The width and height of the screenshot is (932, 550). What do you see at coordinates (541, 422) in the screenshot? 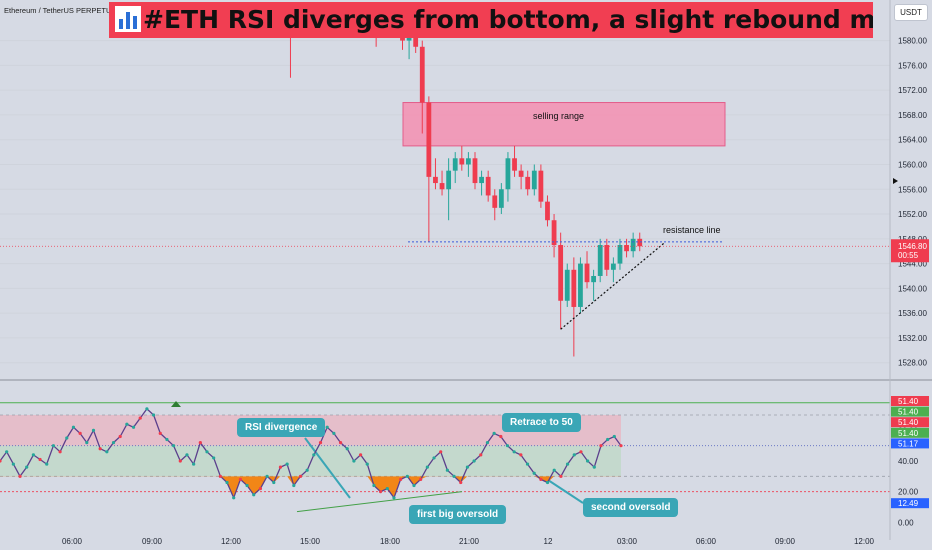
I see `retrace-callout: Retrace to 50` at bounding box center [541, 422].